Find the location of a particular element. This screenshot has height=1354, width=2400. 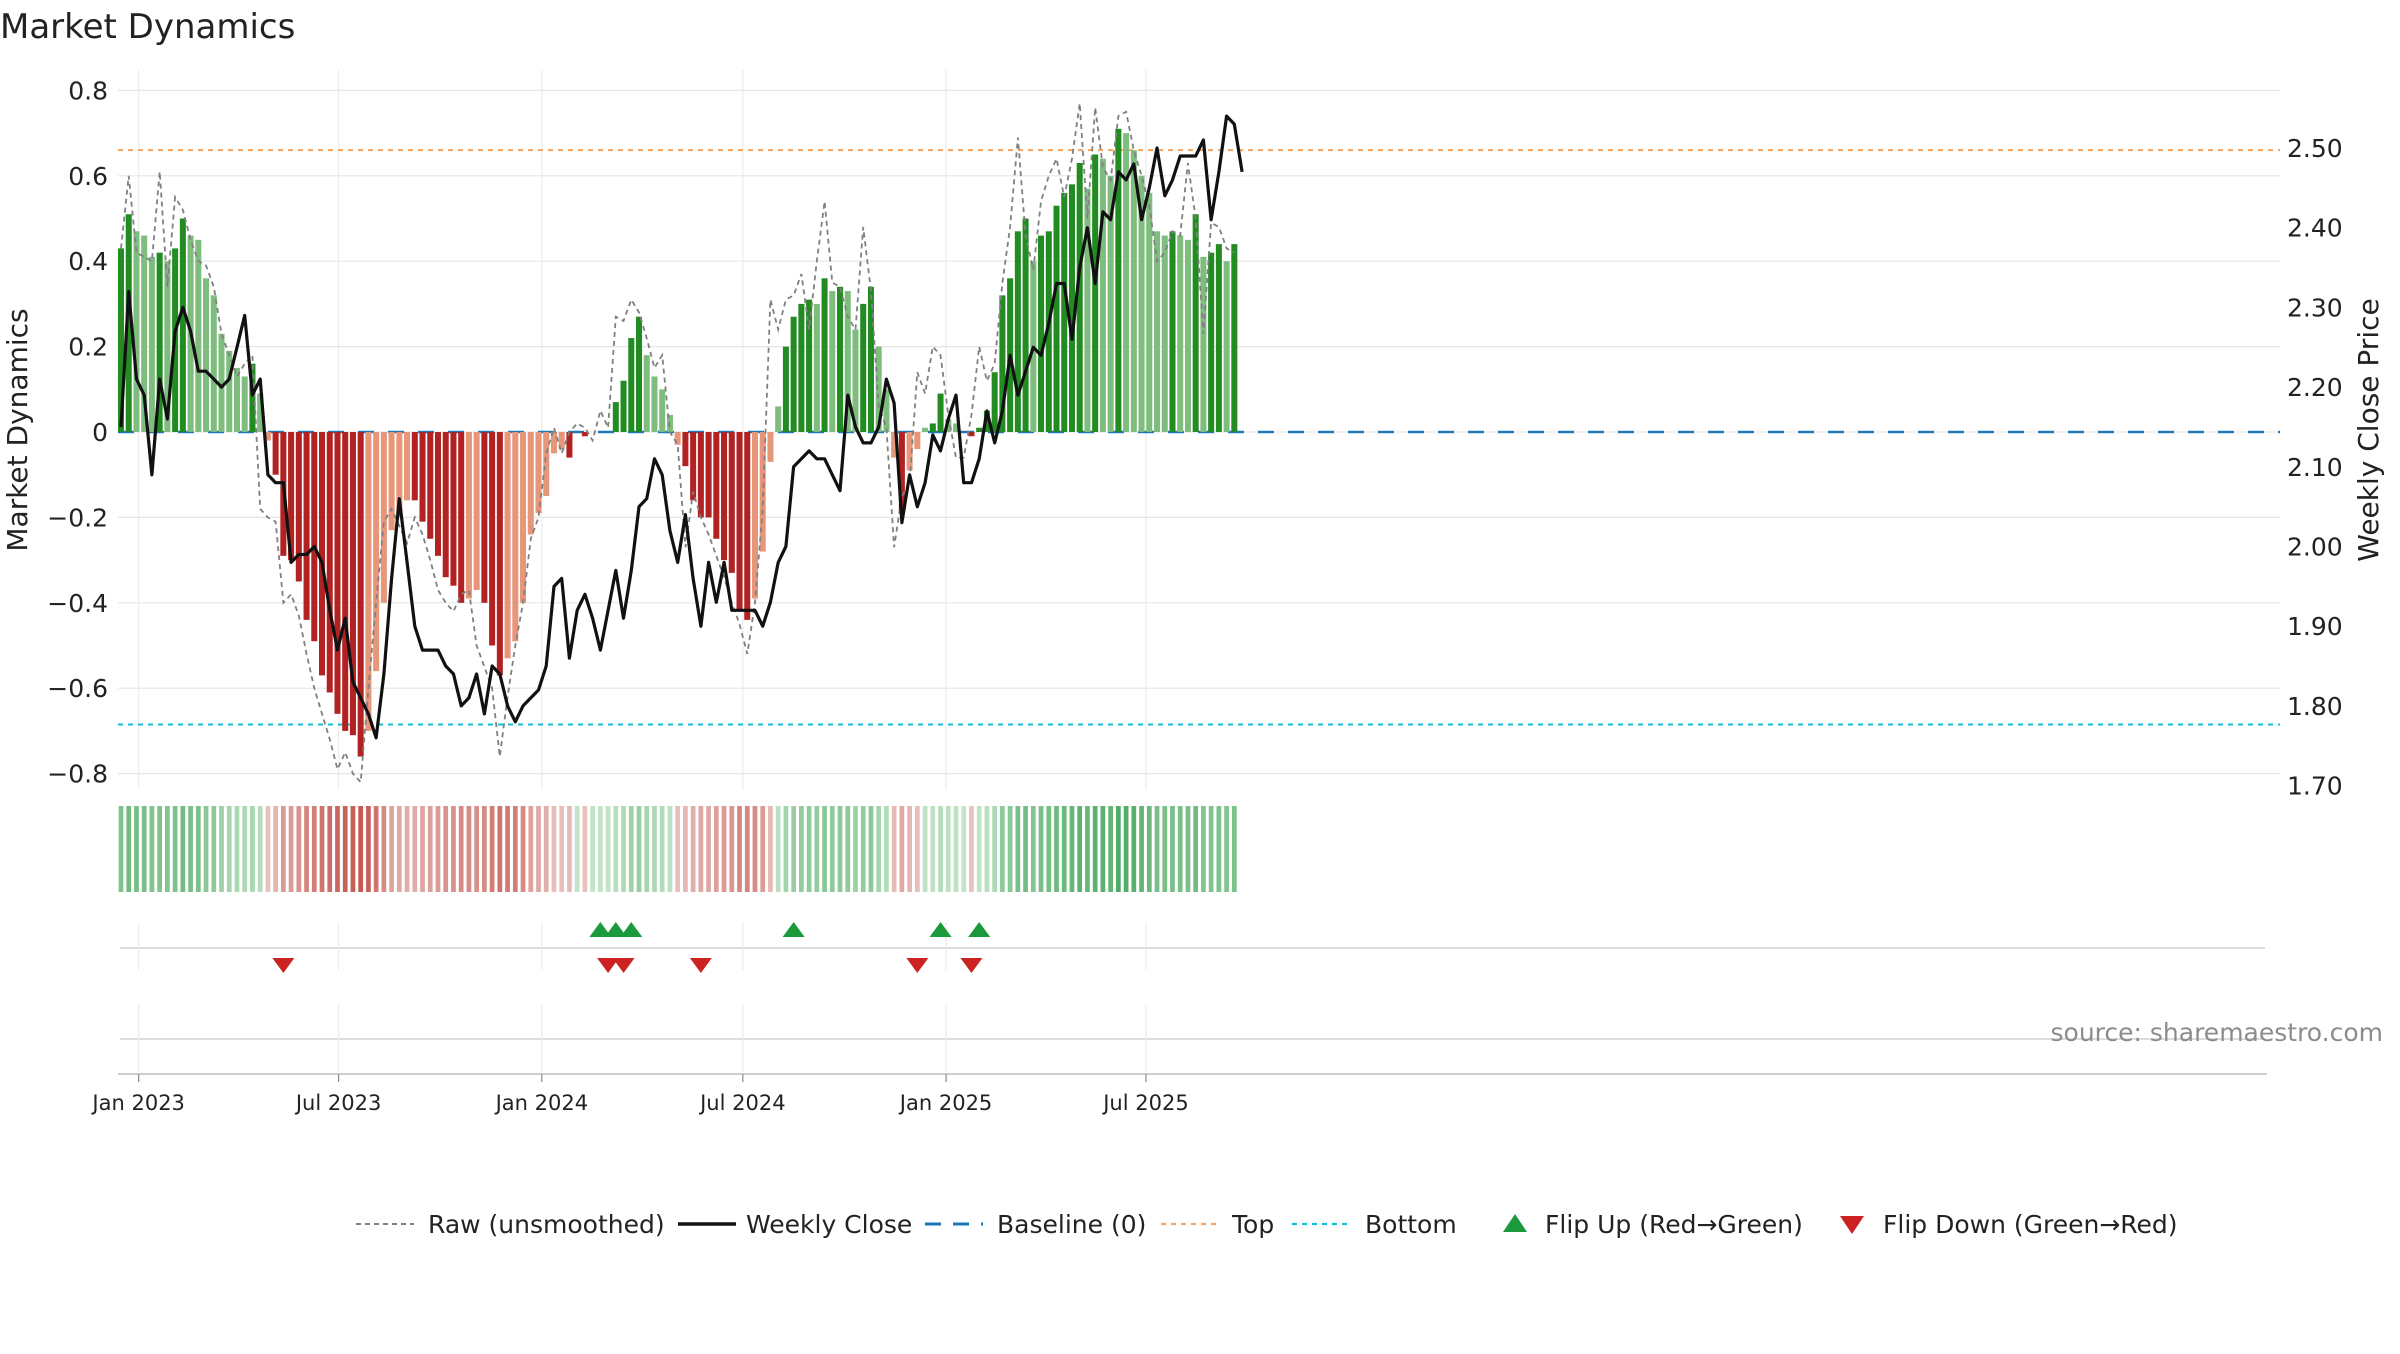

legend-label: Top is located at coordinates (1252, 1224).